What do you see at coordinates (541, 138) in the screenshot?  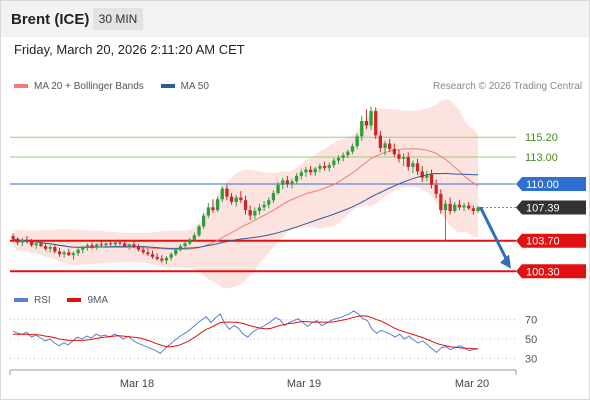 I see `level-label-115.20: 115.20` at bounding box center [541, 138].